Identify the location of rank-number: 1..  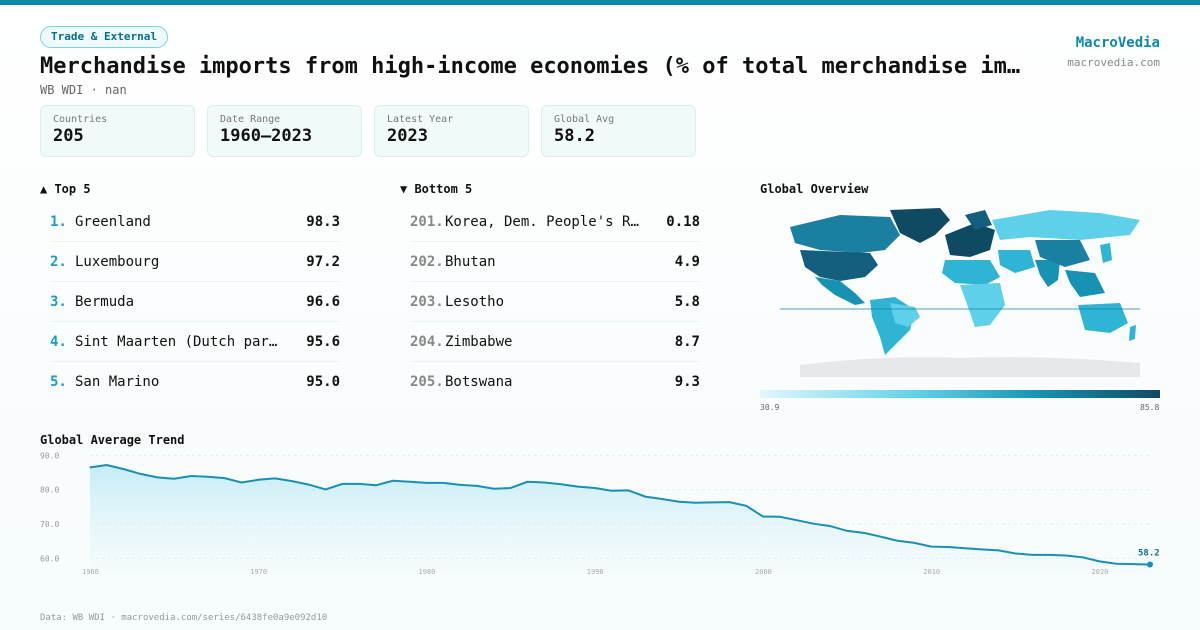
(58, 221).